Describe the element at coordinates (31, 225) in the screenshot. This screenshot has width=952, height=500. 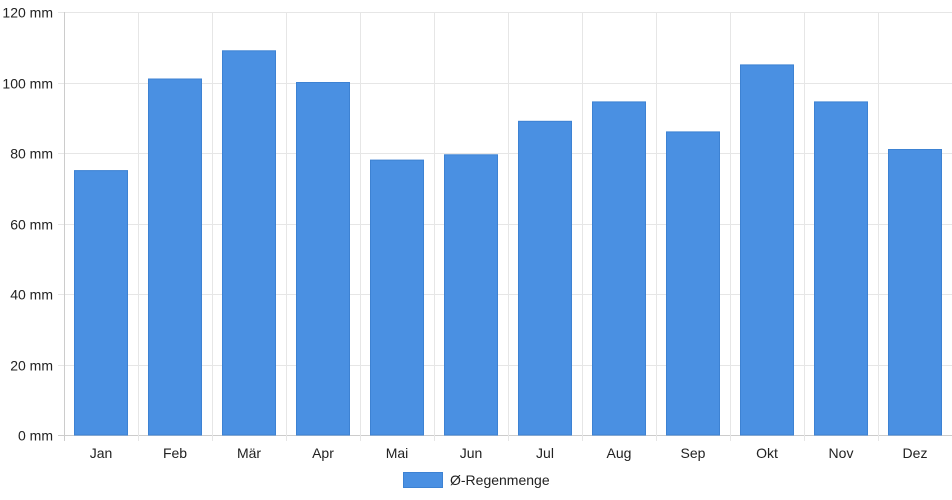
I see `y-tick-label: 60 mm` at that location.